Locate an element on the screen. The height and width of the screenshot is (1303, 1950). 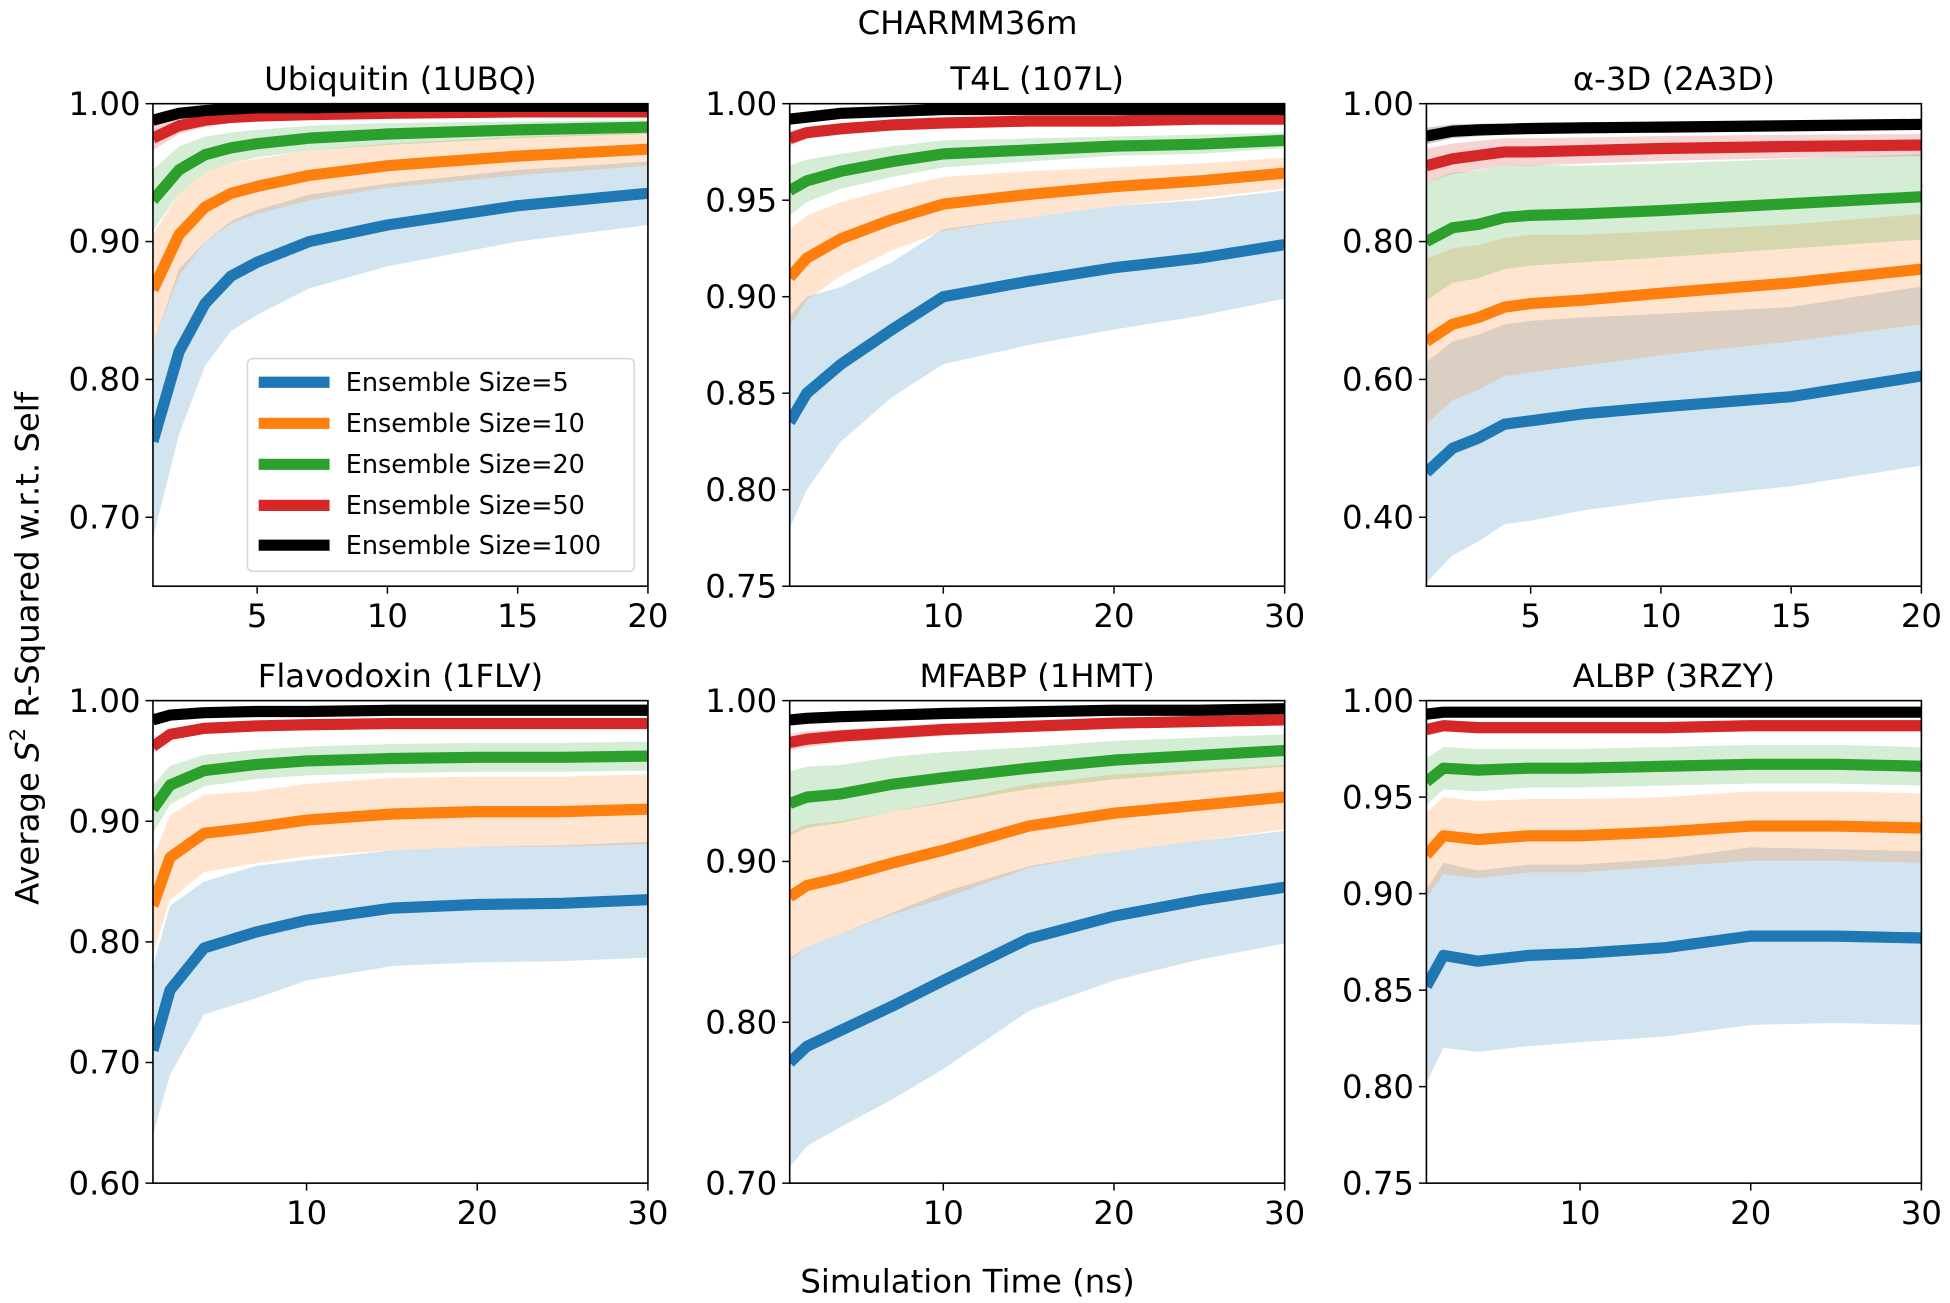
legend-entry: Ensemble Size=100 is located at coordinates (429, 546).